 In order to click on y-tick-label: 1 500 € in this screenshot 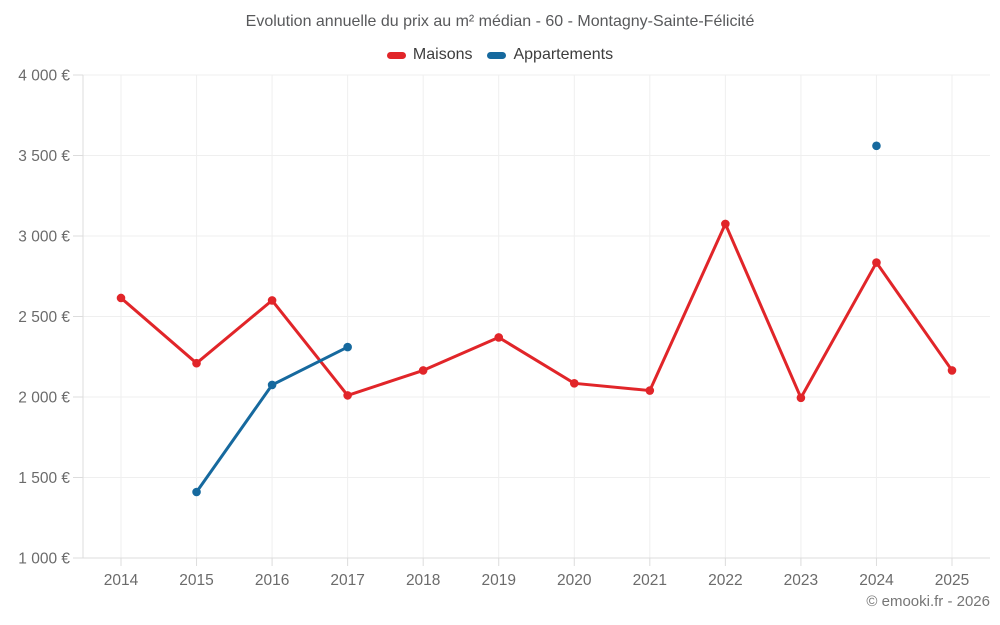, I will do `click(44, 478)`.